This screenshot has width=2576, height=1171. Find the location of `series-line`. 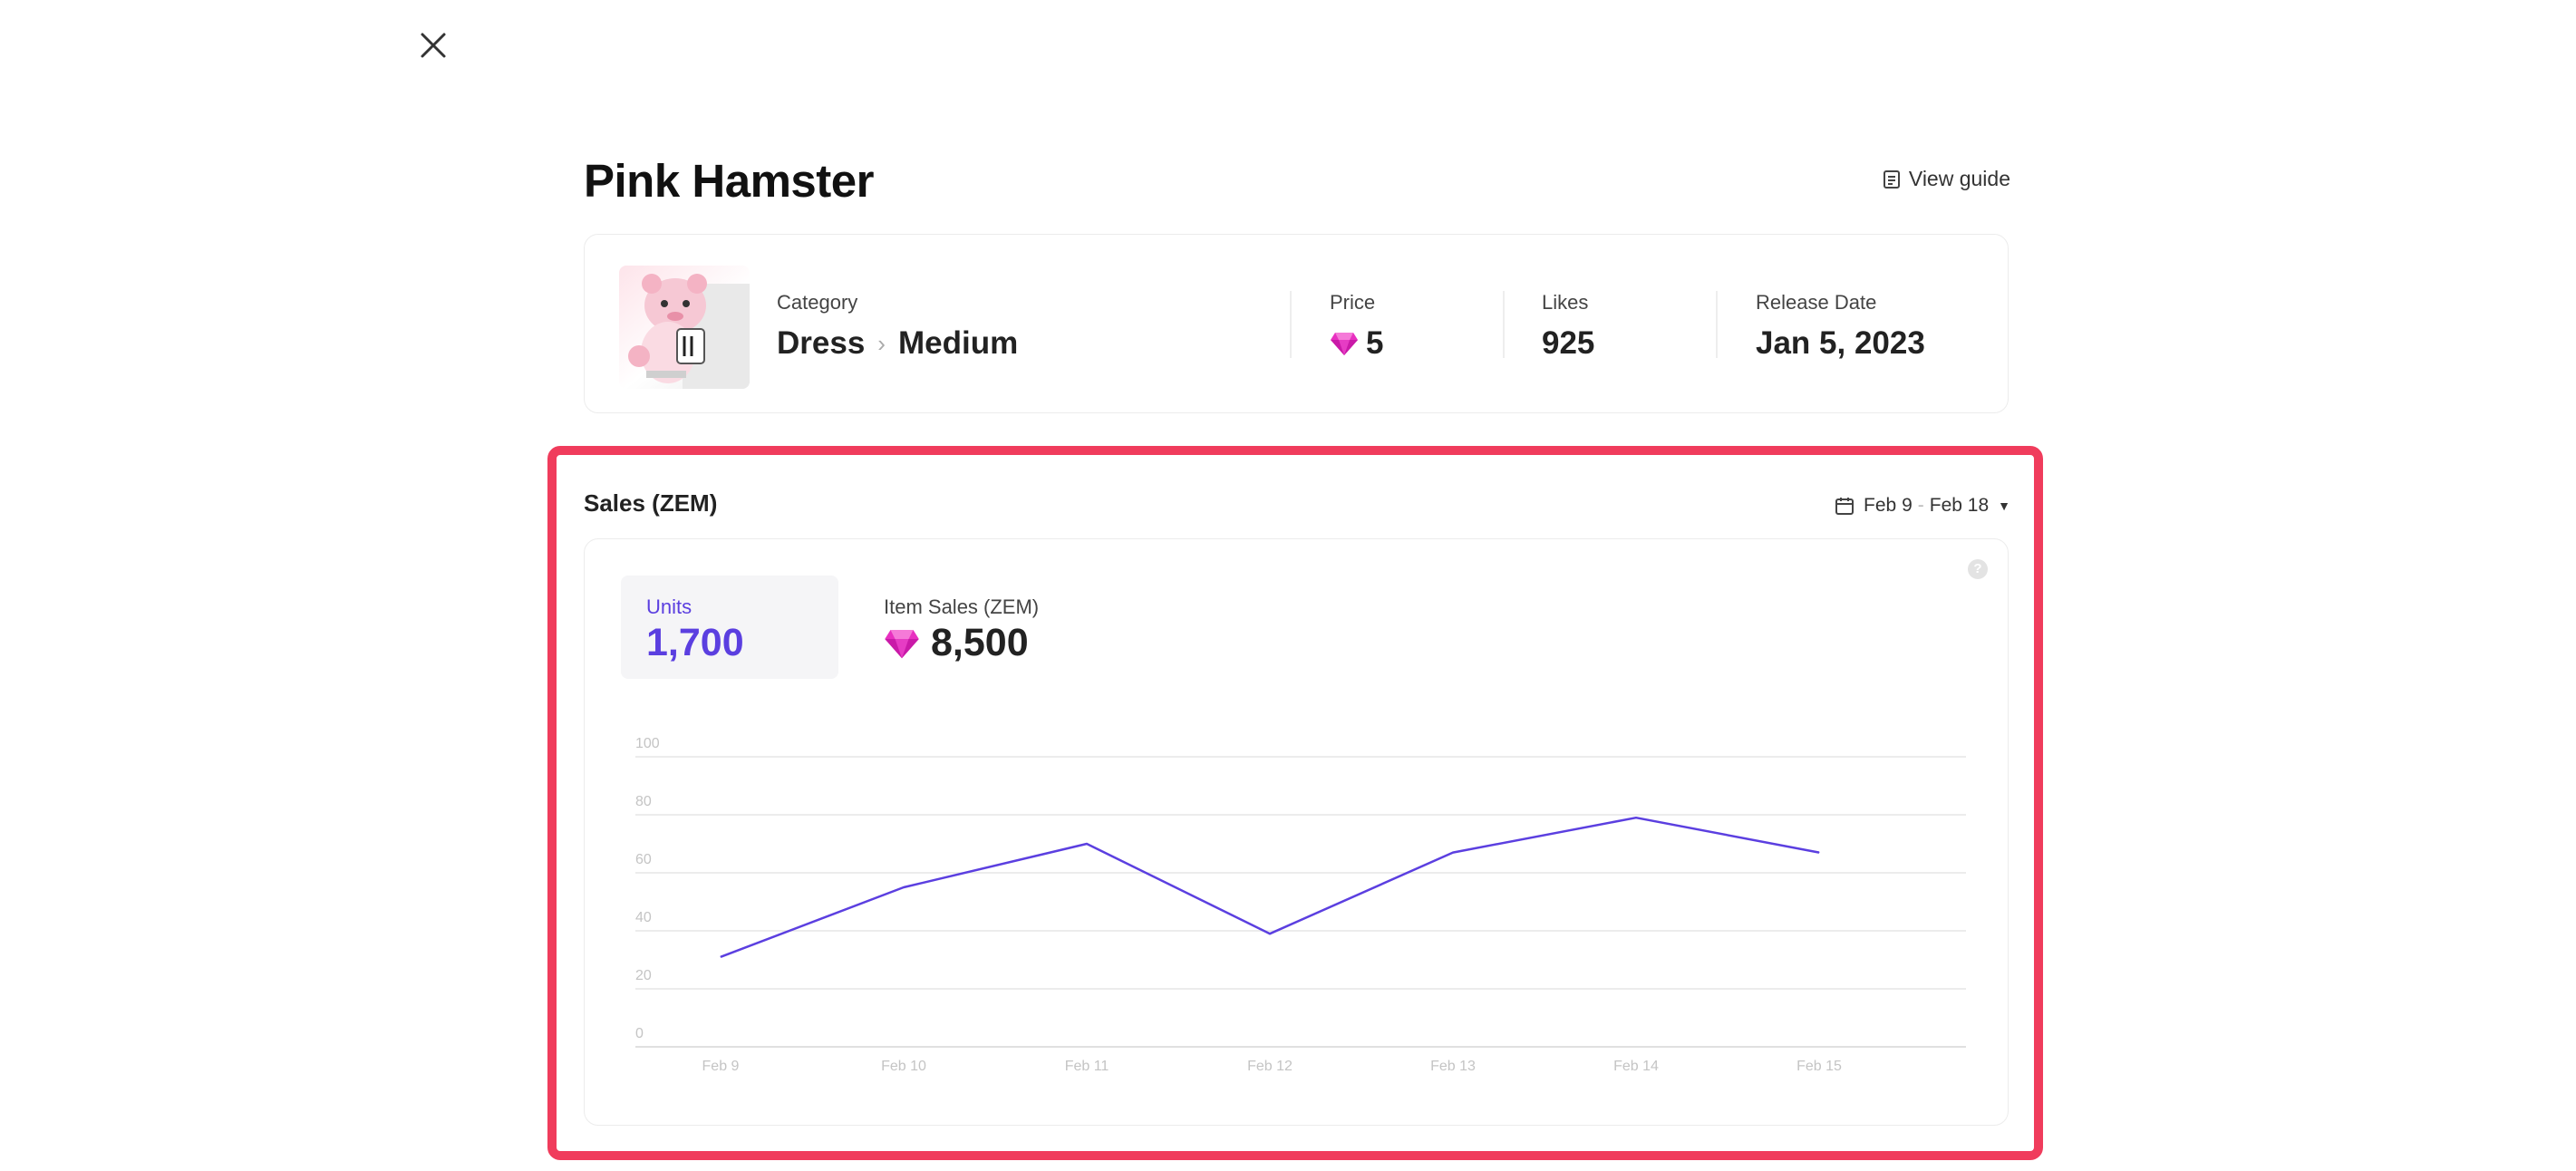

series-line is located at coordinates (1270, 887).